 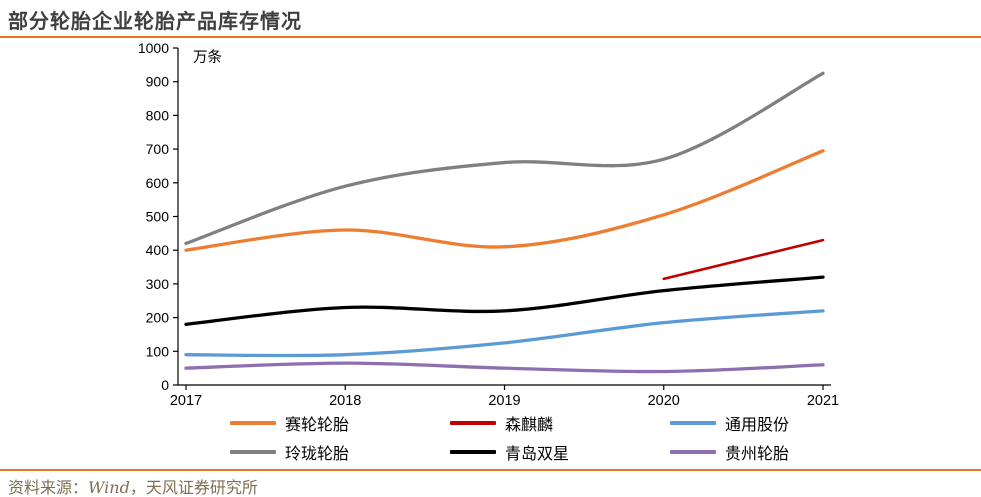 I want to click on y-axis-tick-label: 400, so click(x=158, y=250).